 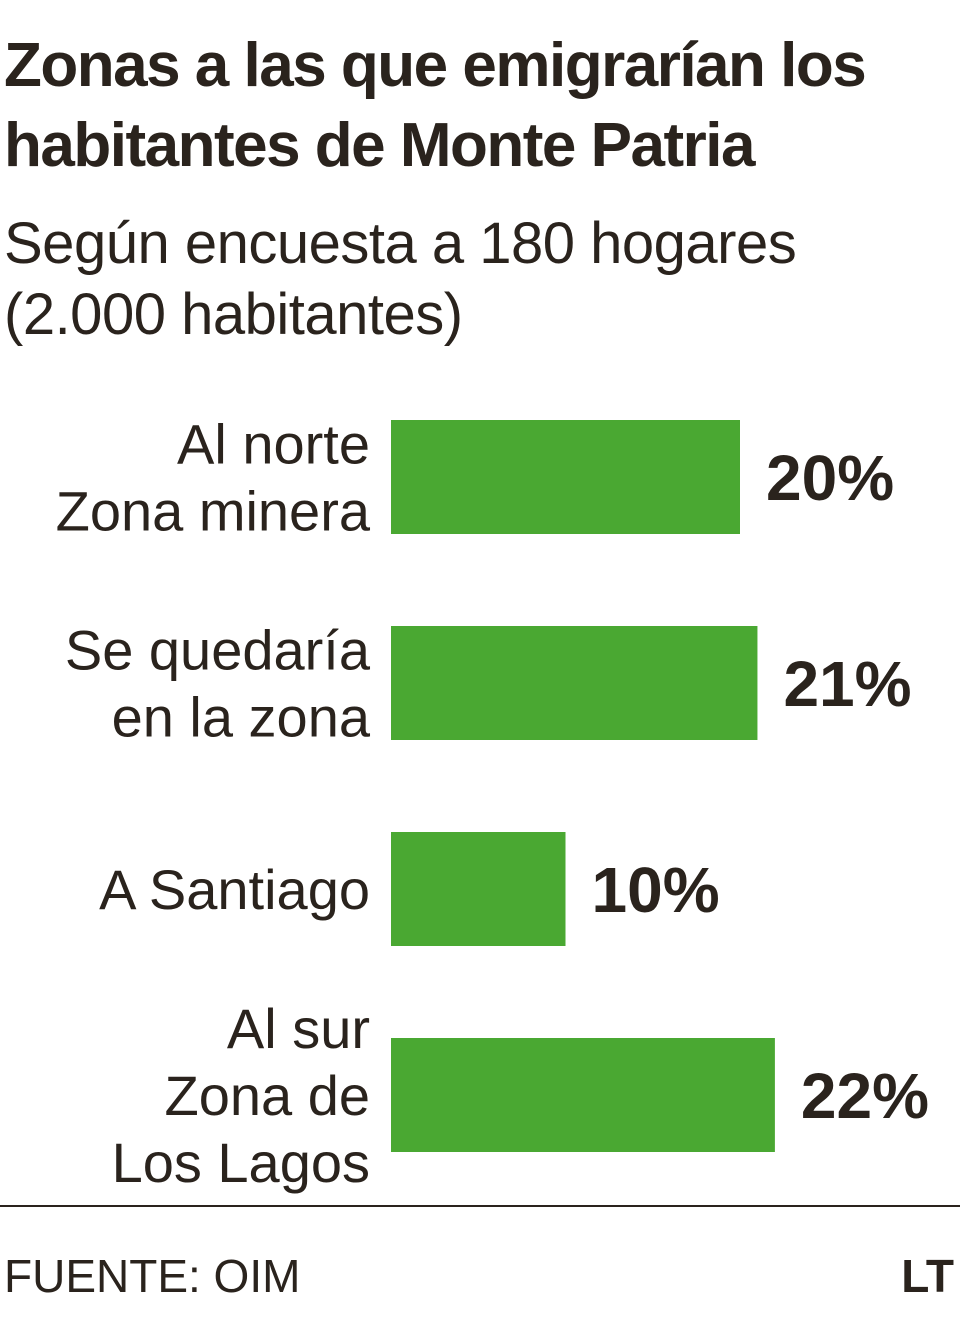 I want to click on category-label-line: Zona de, so click(x=268, y=1095).